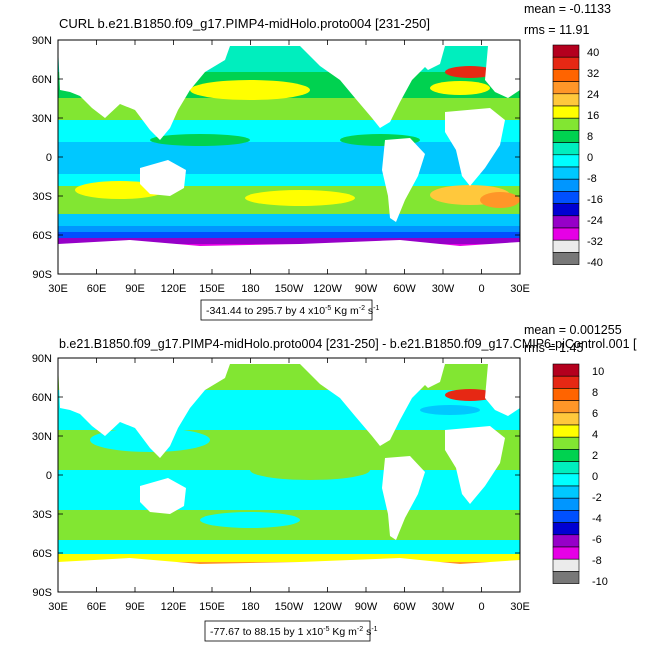  What do you see at coordinates (595, 456) in the screenshot?
I see `colorbar-label: 2` at bounding box center [595, 456].